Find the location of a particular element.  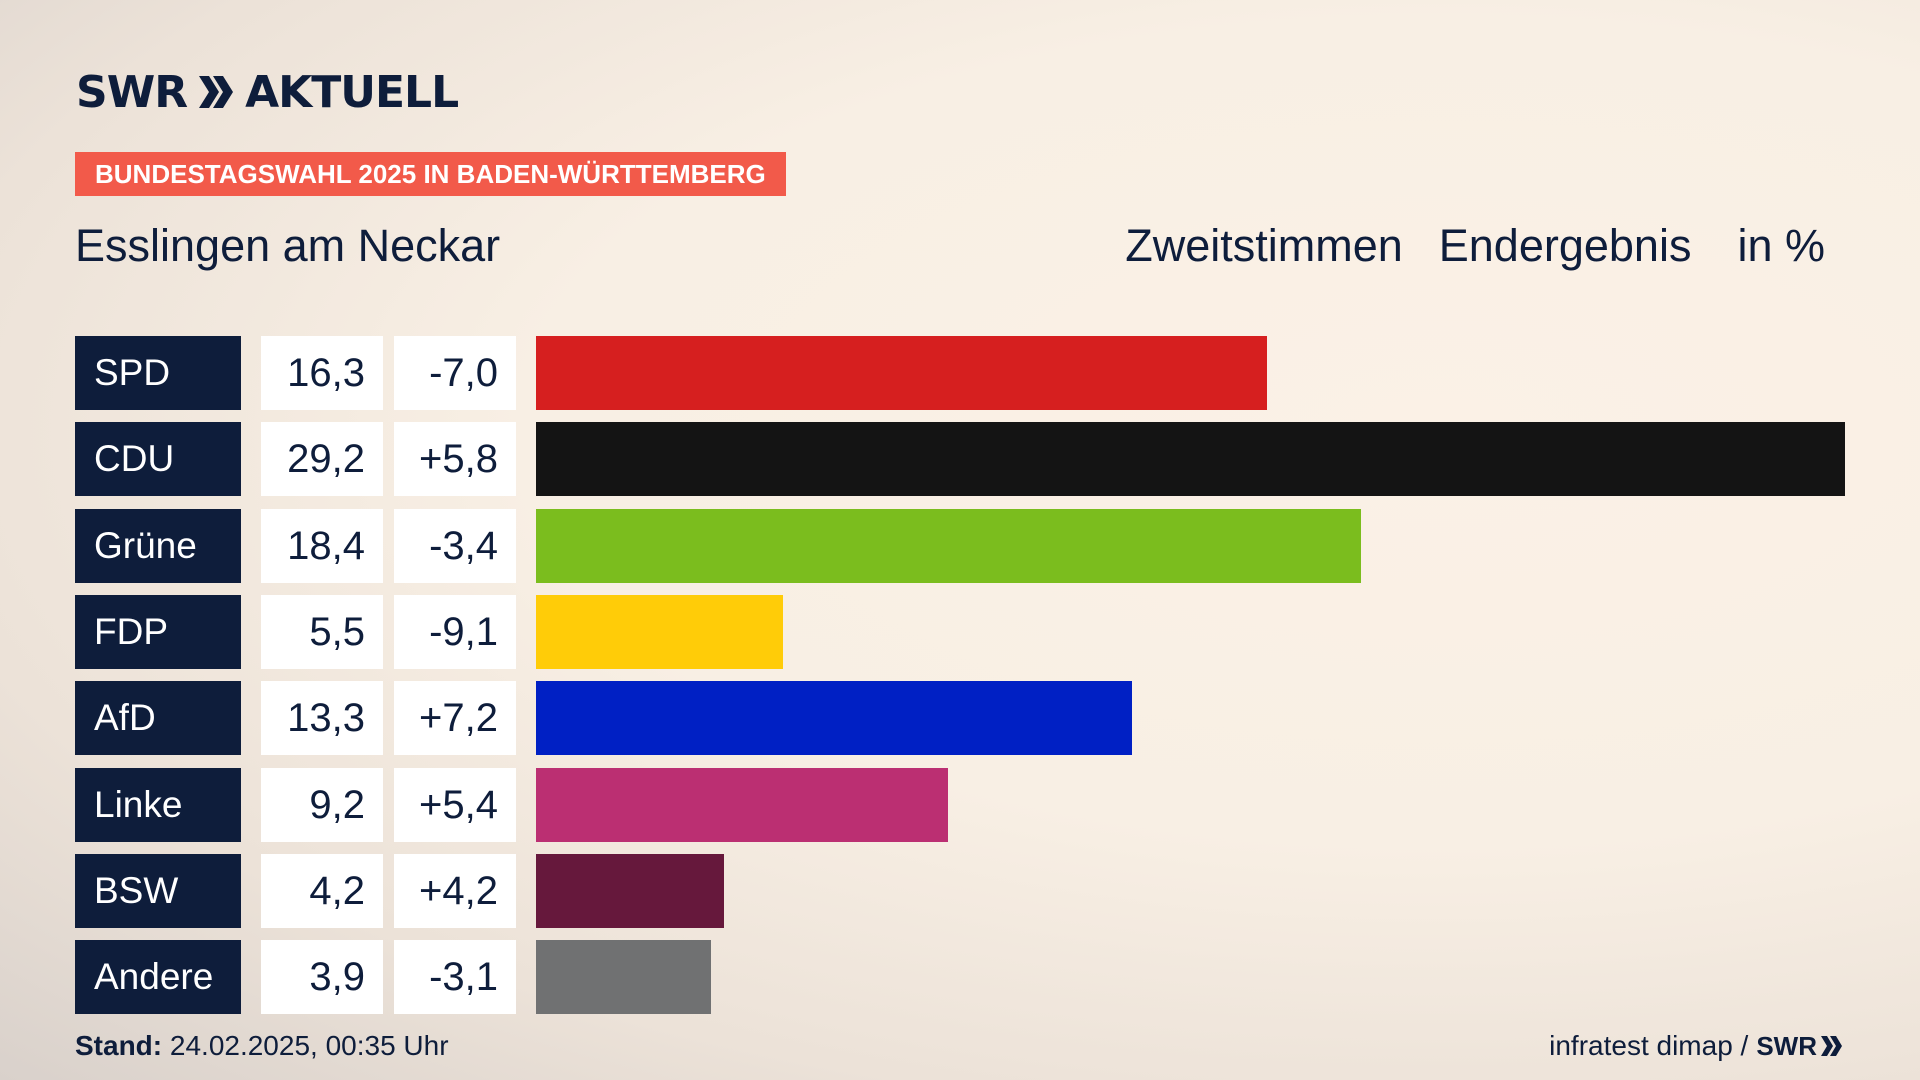

party-label: FDP is located at coordinates (158, 631).